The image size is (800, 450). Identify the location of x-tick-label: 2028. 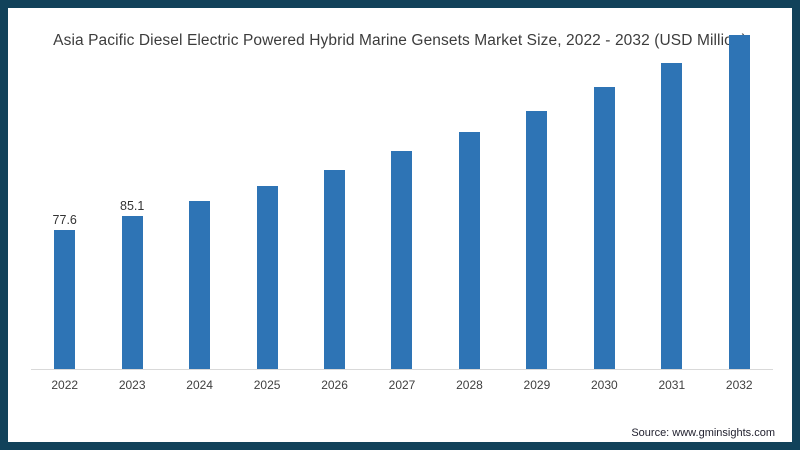
(469, 385).